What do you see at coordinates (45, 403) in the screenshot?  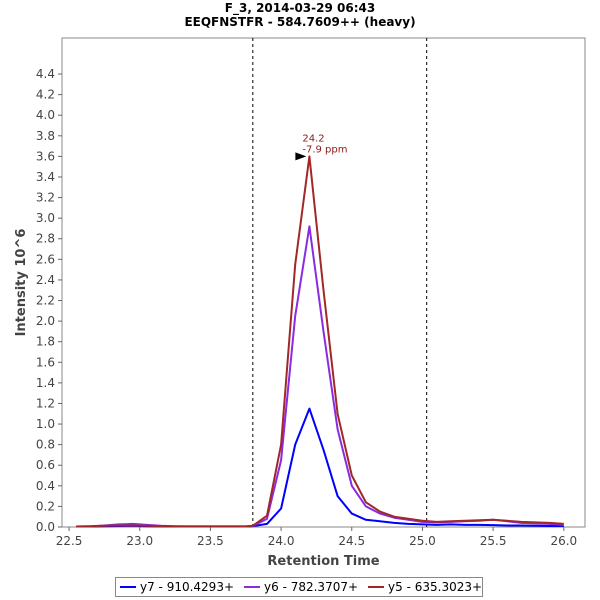 I see `y-tick-label: 1.2` at bounding box center [45, 403].